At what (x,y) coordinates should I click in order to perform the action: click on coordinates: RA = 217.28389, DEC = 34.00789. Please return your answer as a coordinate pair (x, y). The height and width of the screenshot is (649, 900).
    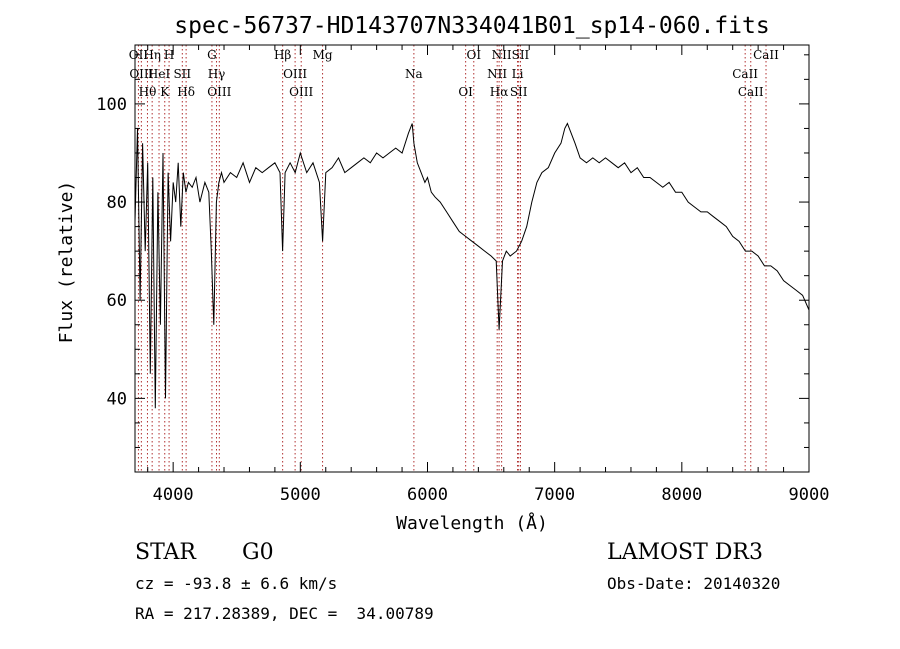
    Looking at the image, I should click on (284, 613).